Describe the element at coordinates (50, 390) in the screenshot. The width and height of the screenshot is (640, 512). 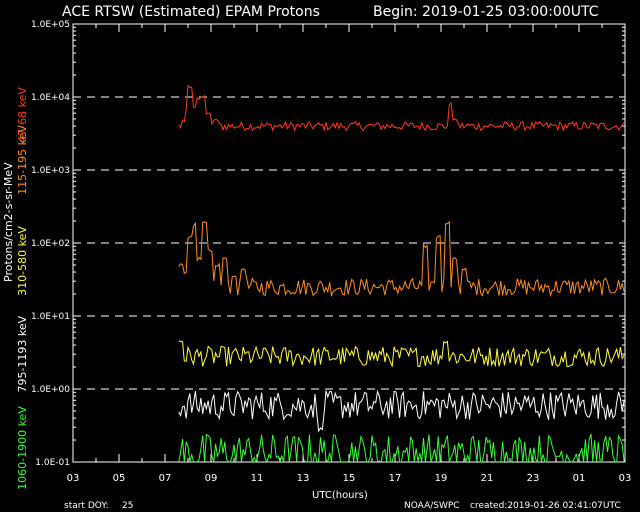
I see `y-tick-label: 1.0E+00` at that location.